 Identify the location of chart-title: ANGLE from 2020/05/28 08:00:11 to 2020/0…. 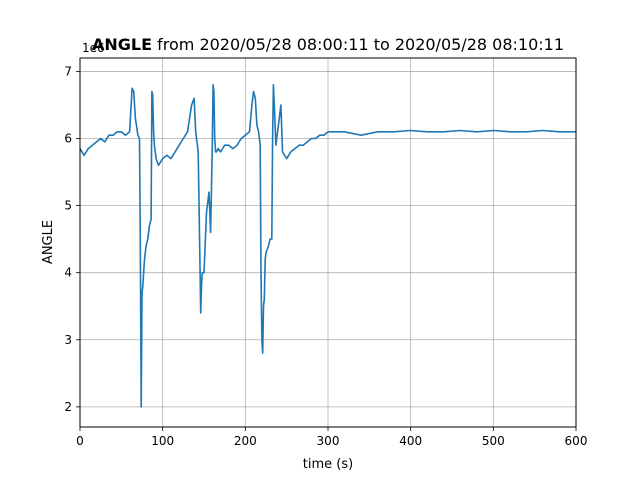
(328, 44).